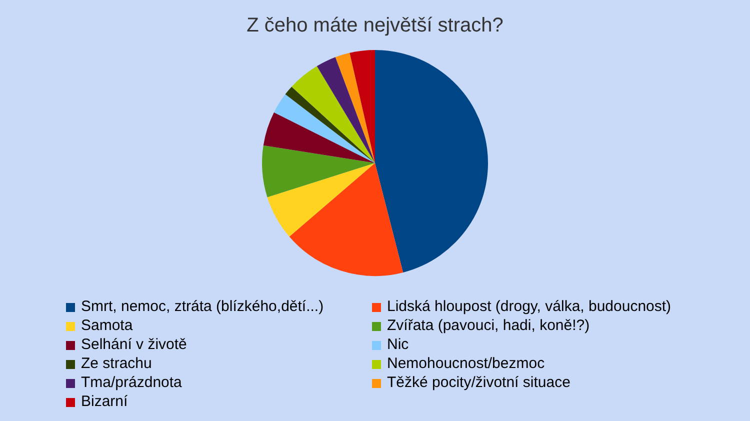 The image size is (750, 421). What do you see at coordinates (529, 307) in the screenshot?
I see `legend-label: Lidská hloupost (drogy, válka, budoucnost)` at bounding box center [529, 307].